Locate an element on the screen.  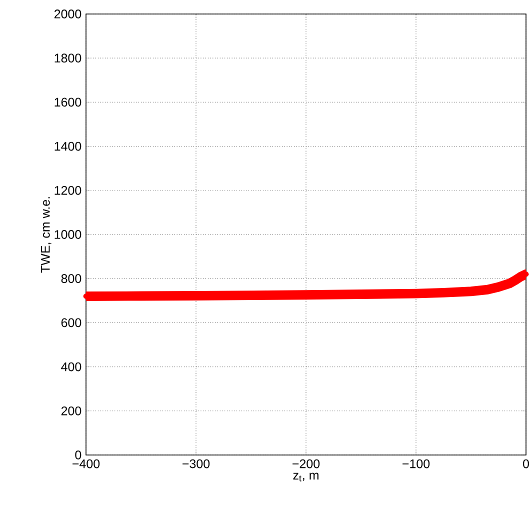
x-tick-label: 0 is located at coordinates (526, 463).